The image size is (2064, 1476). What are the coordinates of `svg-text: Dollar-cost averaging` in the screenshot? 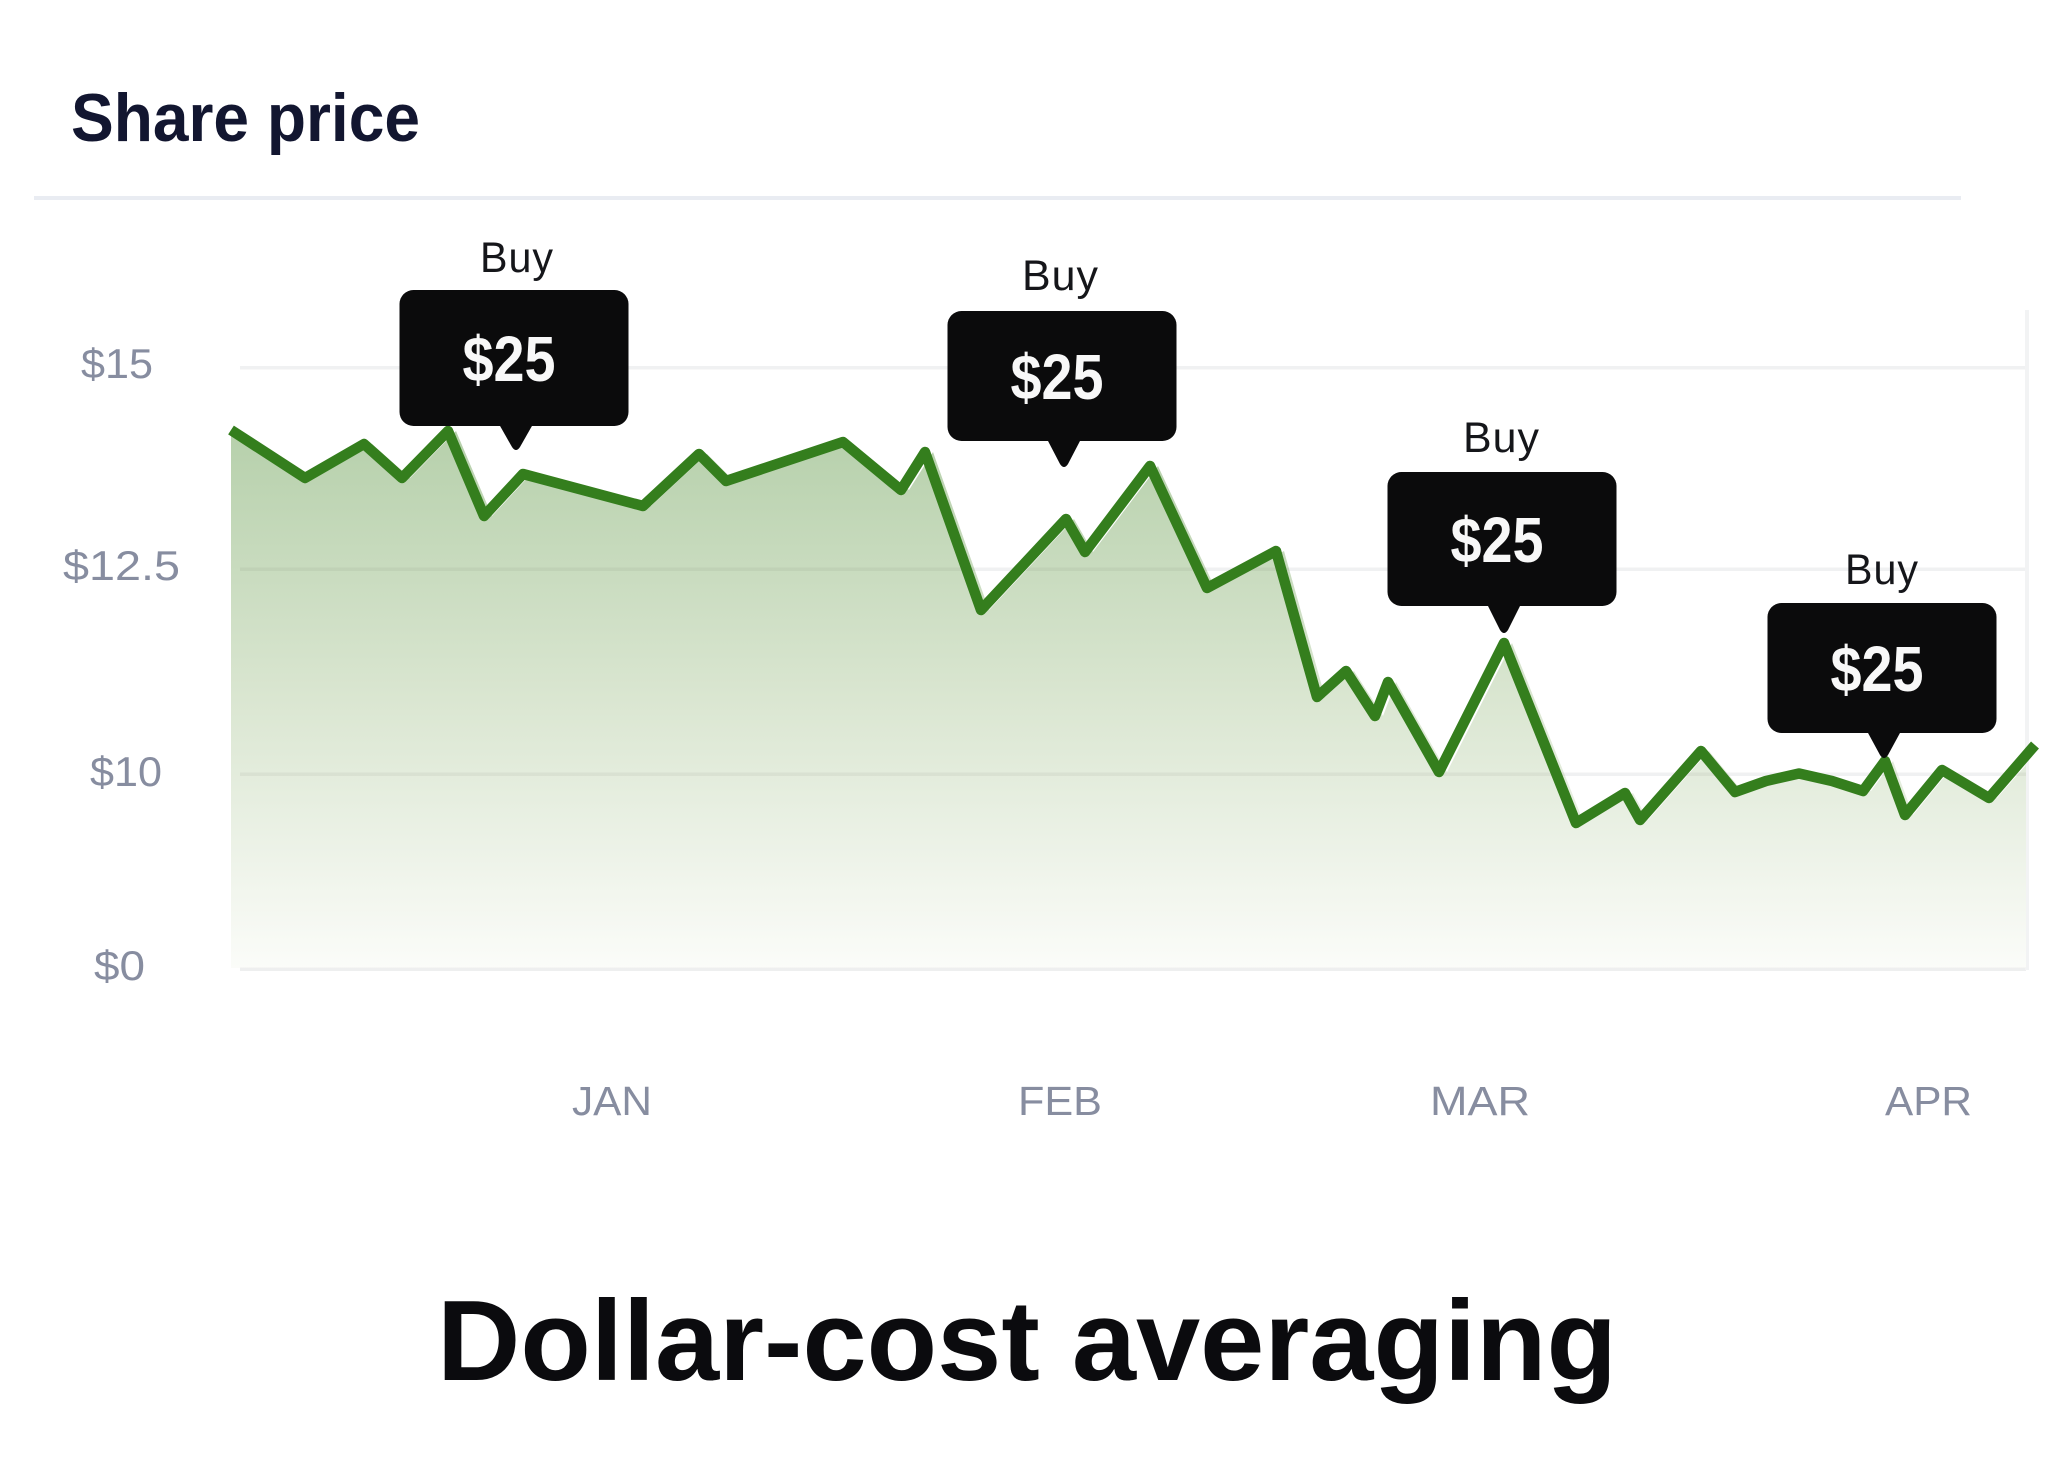 It's located at (1027, 1341).